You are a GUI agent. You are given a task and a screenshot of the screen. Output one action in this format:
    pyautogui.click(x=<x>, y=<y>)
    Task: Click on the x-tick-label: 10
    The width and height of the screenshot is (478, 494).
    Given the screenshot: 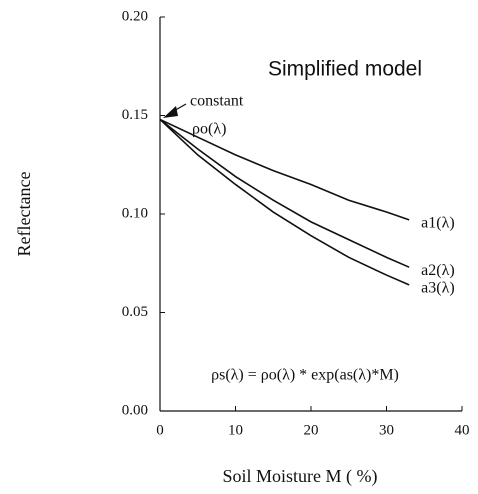 What is the action you would take?
    pyautogui.click(x=235, y=430)
    